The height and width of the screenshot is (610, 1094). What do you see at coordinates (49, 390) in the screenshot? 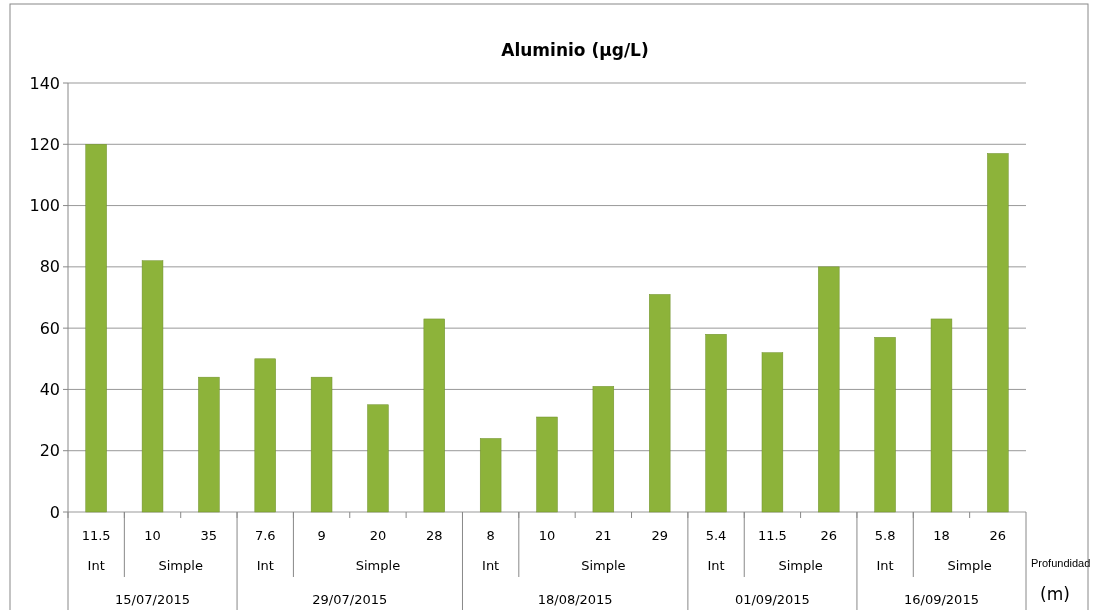
I see `y-tick-label: 40` at bounding box center [49, 390].